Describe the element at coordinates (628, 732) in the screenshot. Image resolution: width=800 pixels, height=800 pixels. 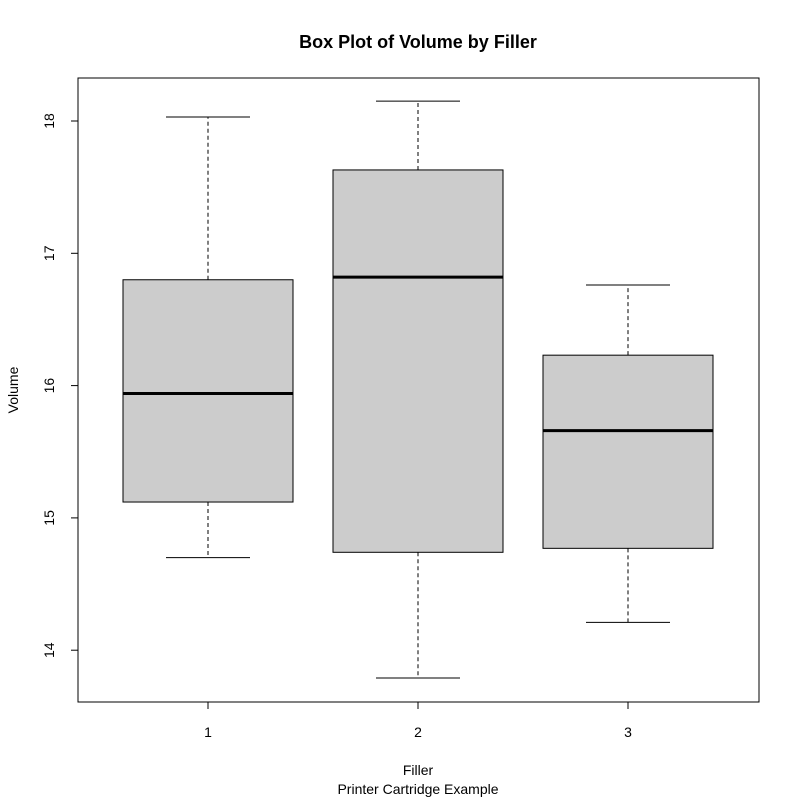
I see `x-tick-label-3: 3` at that location.